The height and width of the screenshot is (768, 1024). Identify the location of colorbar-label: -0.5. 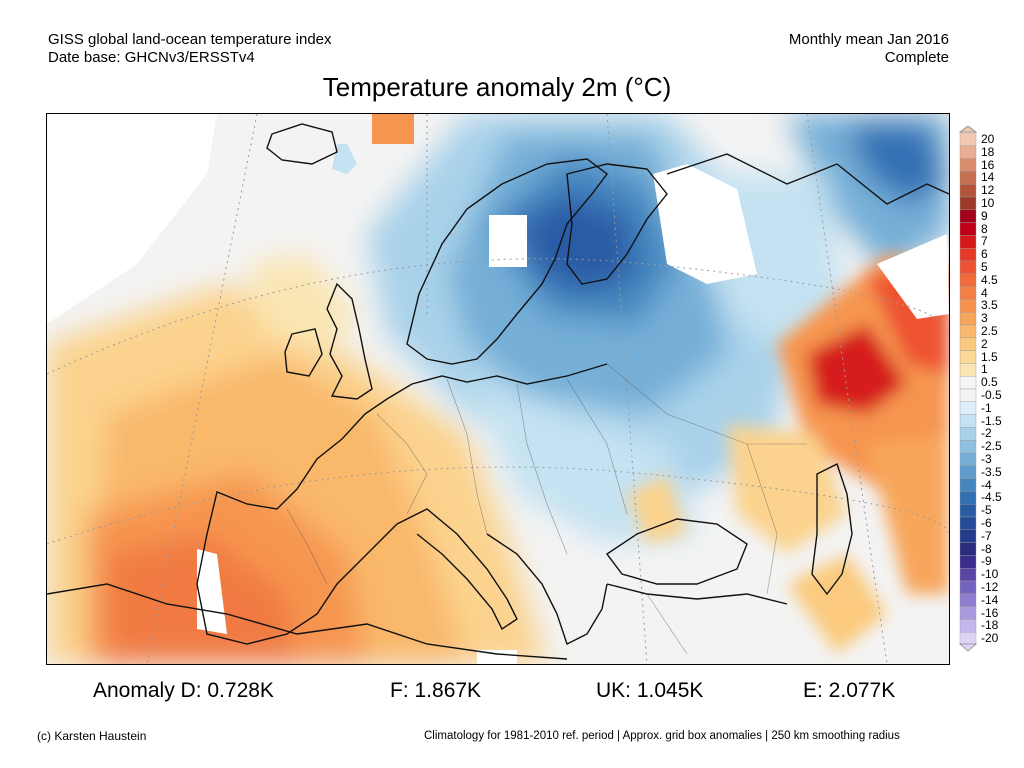
(991, 395).